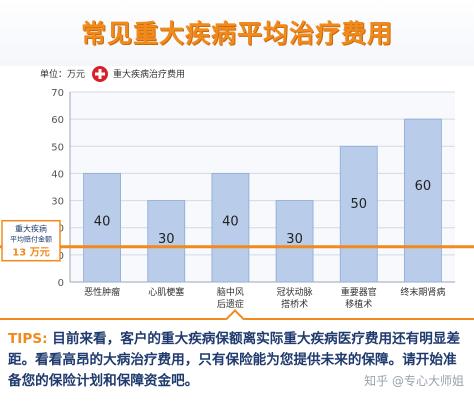 The height and width of the screenshot is (401, 474). I want to click on x-tick-label: 搭桥术, so click(294, 304).